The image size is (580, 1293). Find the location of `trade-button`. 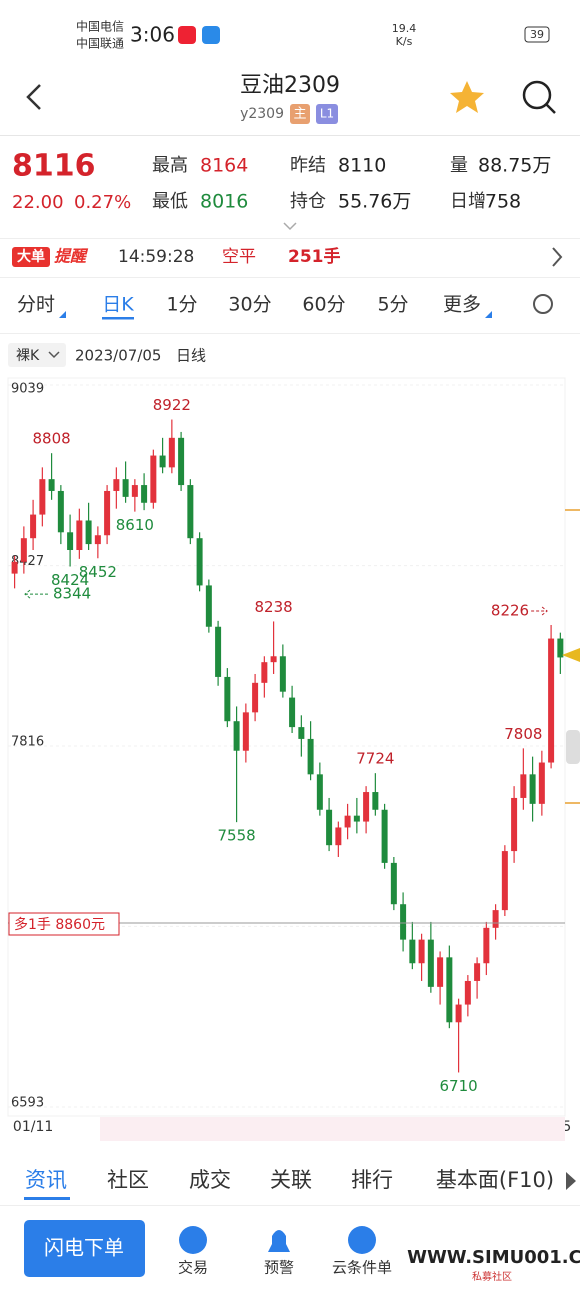

trade-button is located at coordinates (84, 1248).